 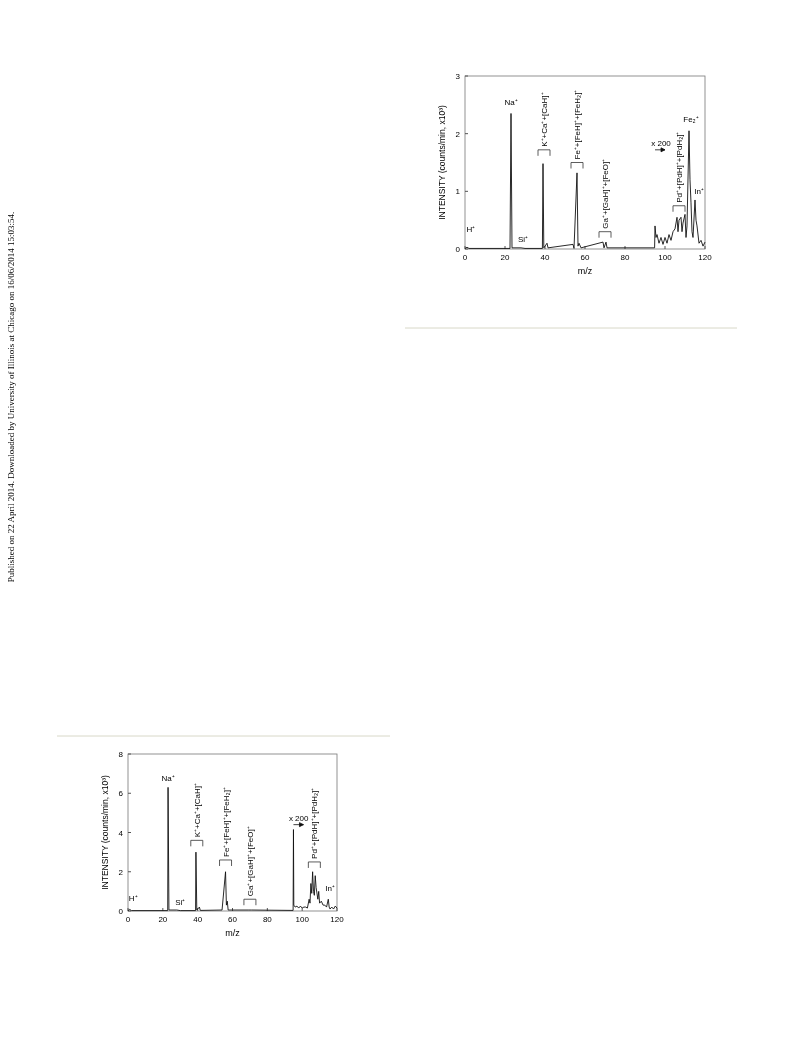 What do you see at coordinates (458, 192) in the screenshot?
I see `y-tick-label: 1` at bounding box center [458, 192].